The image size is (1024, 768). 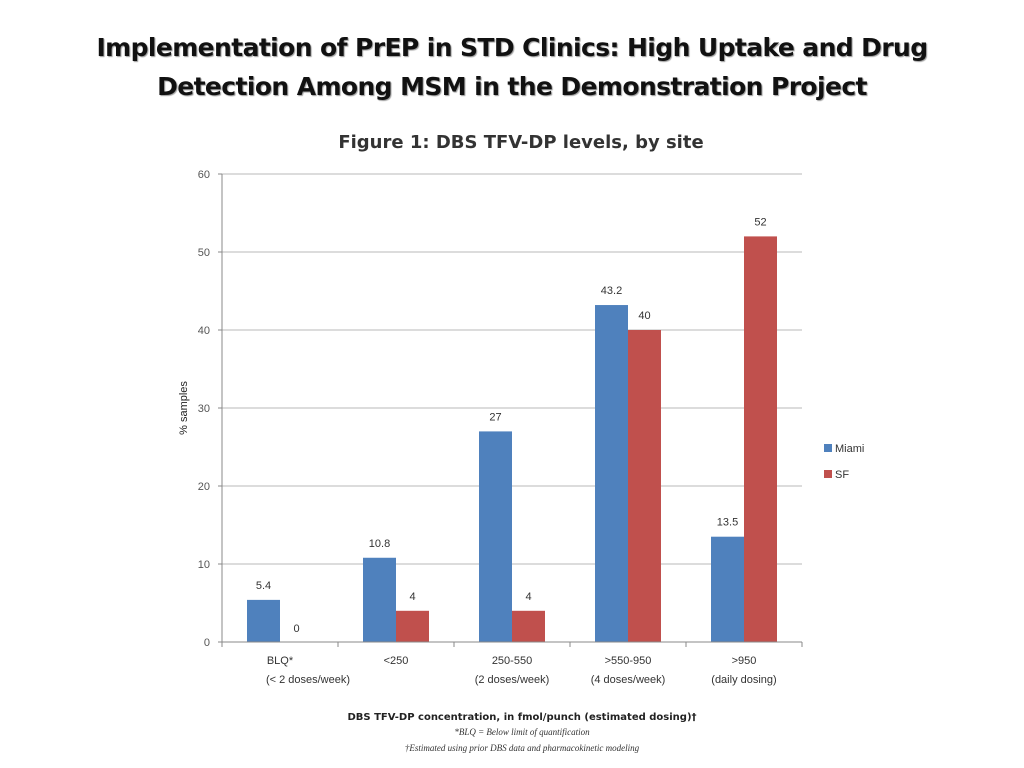 What do you see at coordinates (628, 680) in the screenshot?
I see `x-category-sublabel: (4 doses/week)` at bounding box center [628, 680].